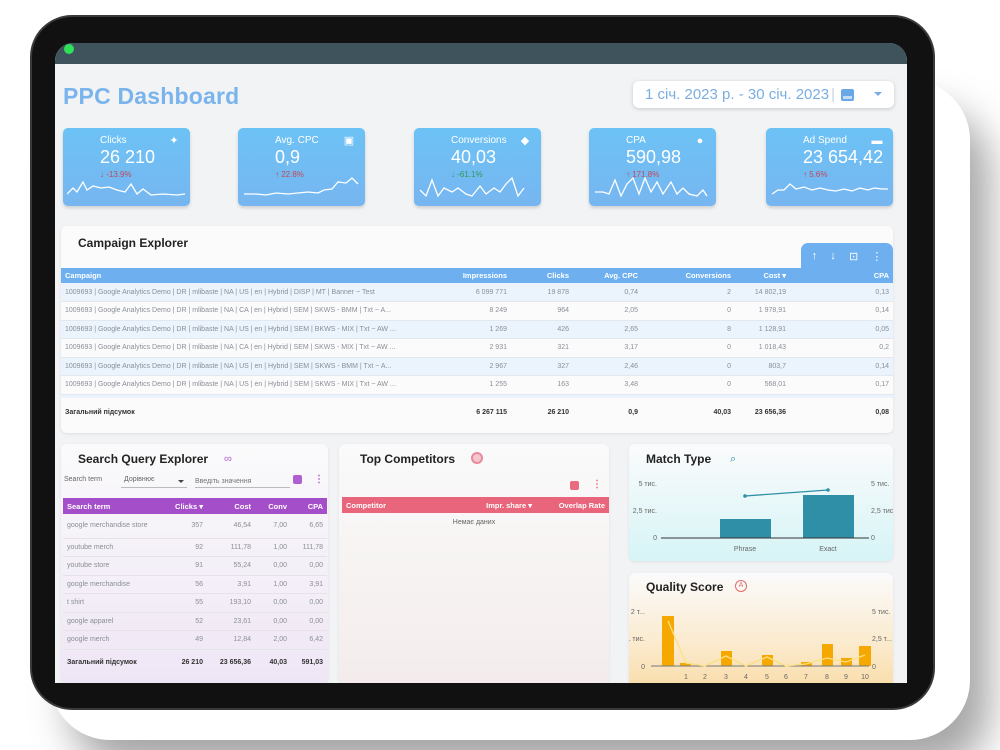 This screenshot has width=1000, height=750. What do you see at coordinates (185, 584) in the screenshot?
I see `cell-clicks: 56` at bounding box center [185, 584].